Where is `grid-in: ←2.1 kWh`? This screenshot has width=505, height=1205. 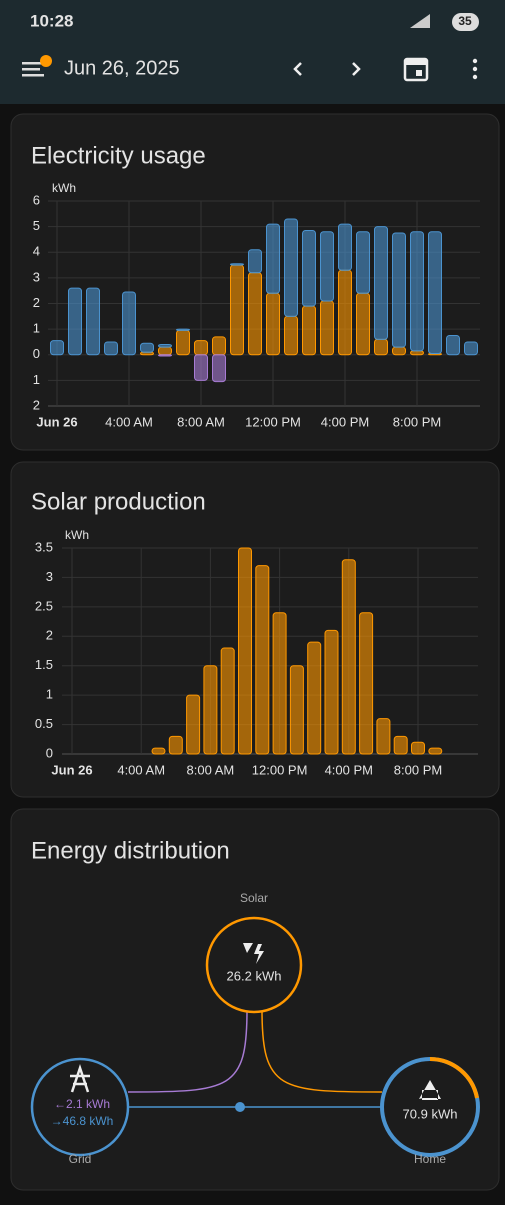 grid-in: ←2.1 kWh is located at coordinates (82, 1104).